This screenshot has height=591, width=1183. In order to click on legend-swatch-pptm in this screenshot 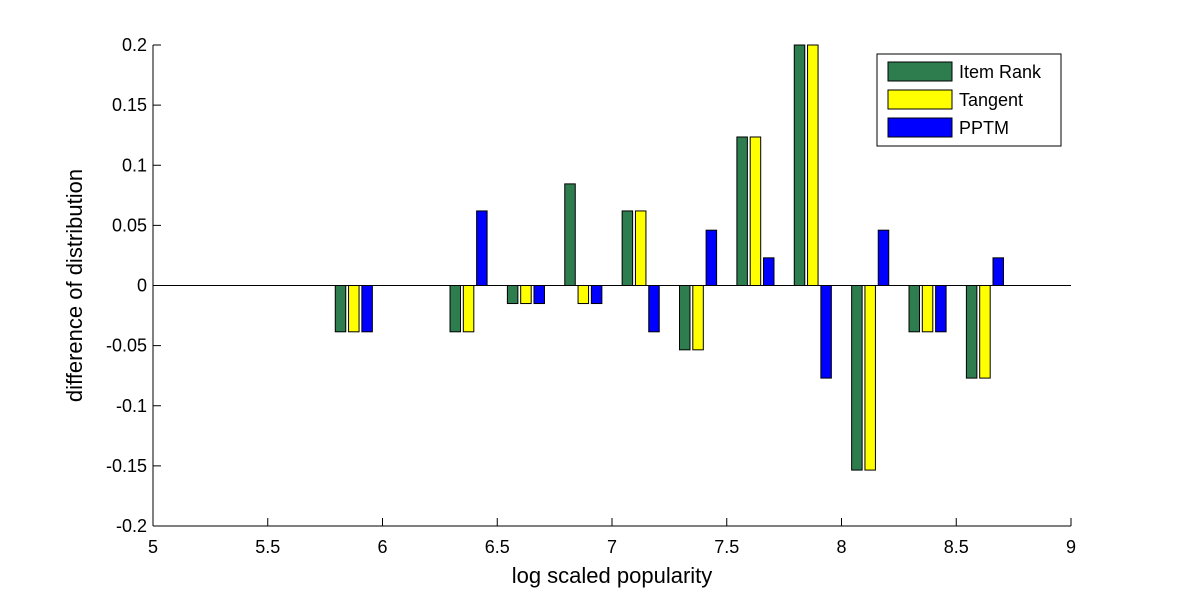, I will do `click(920, 127)`.